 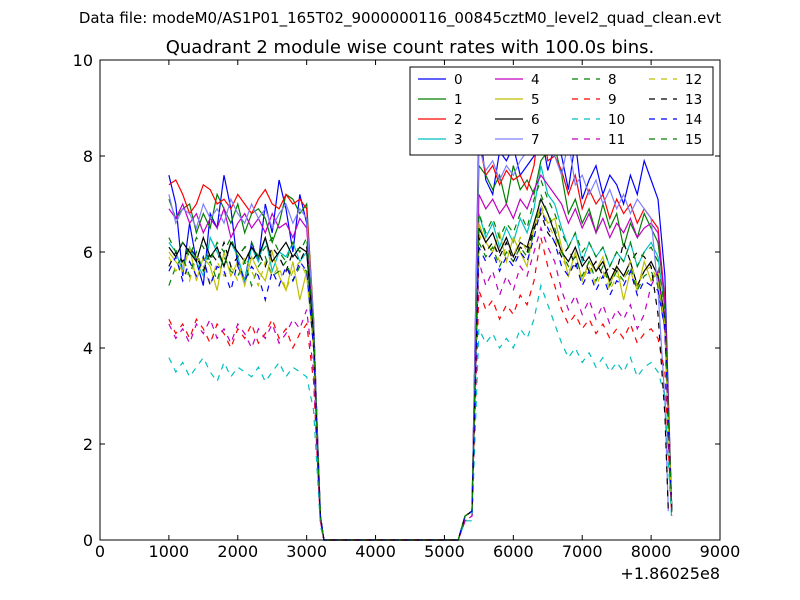 What do you see at coordinates (83, 60) in the screenshot?
I see `y-tick-label: 10` at bounding box center [83, 60].